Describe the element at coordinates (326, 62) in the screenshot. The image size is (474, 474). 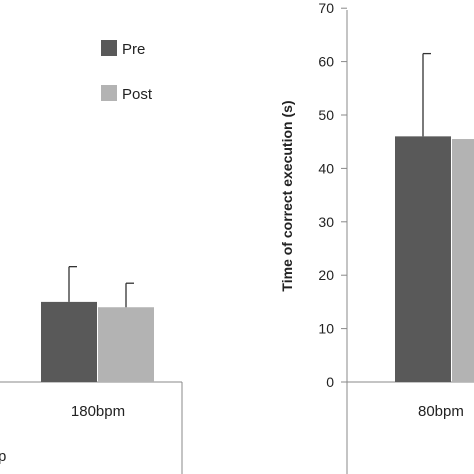
I see `y-tick-label: 60` at that location.